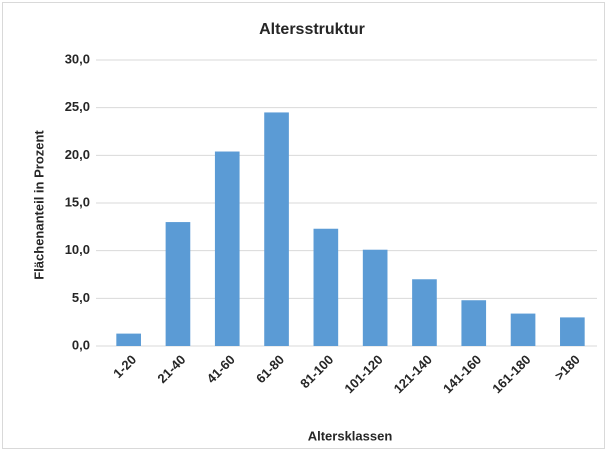  I want to click on y-tick-label: 10,0, so click(77, 249).